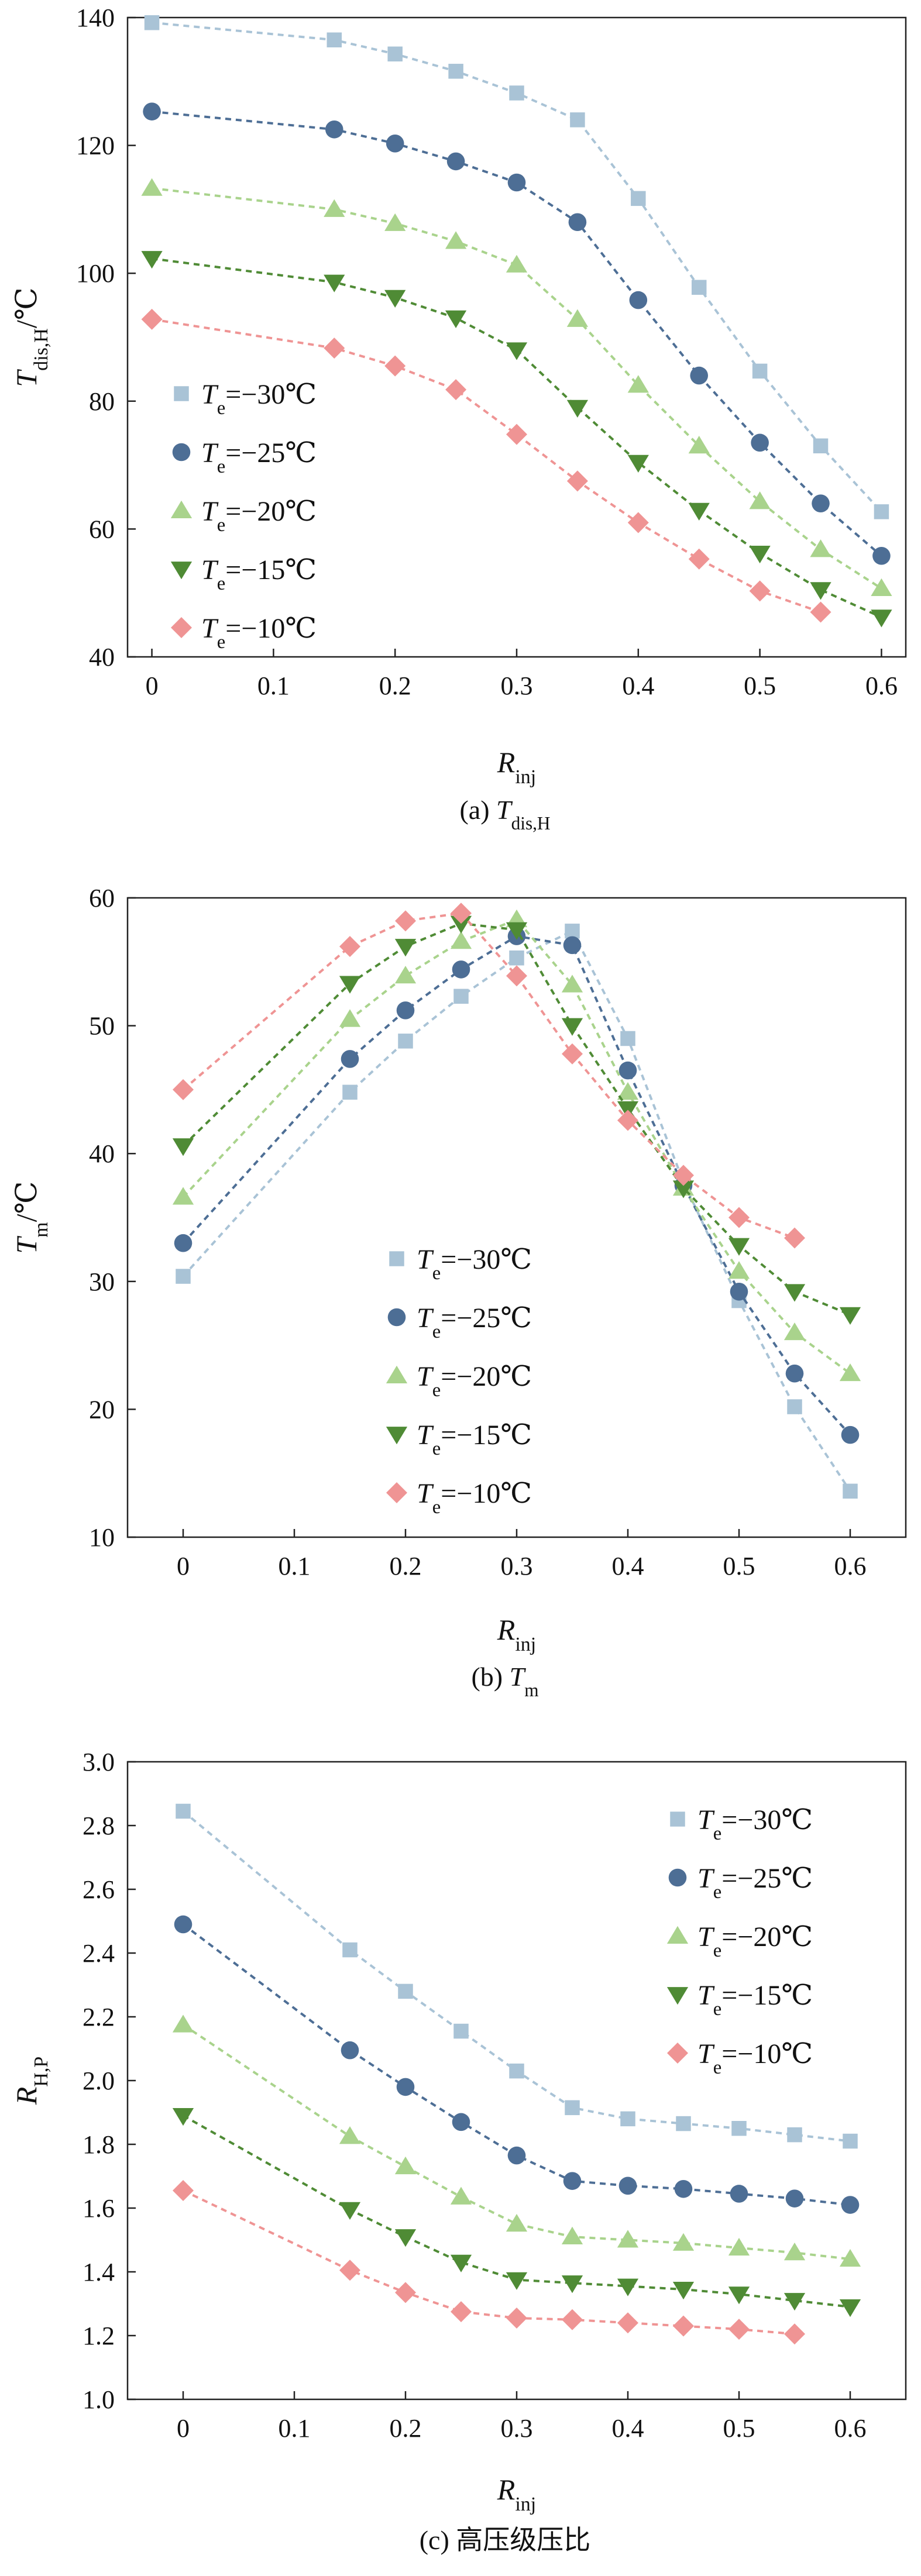  What do you see at coordinates (99, 2399) in the screenshot?
I see `y-tick-label: 1.0` at bounding box center [99, 2399].